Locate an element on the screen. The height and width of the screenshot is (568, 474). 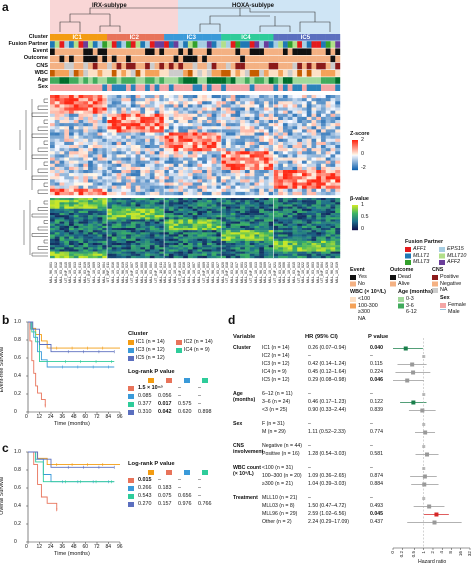
hr-value: – is located at coordinates (309, 356).